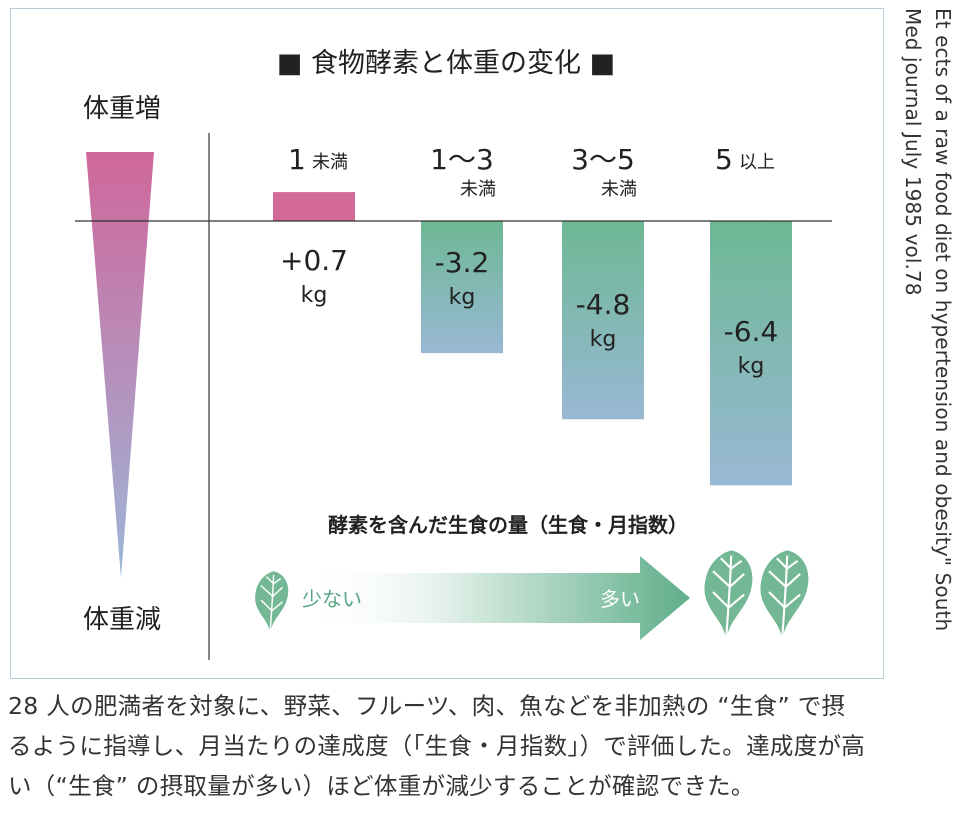  What do you see at coordinates (757, 162) in the screenshot?
I see `category-sublabel-4: 以上` at bounding box center [757, 162].